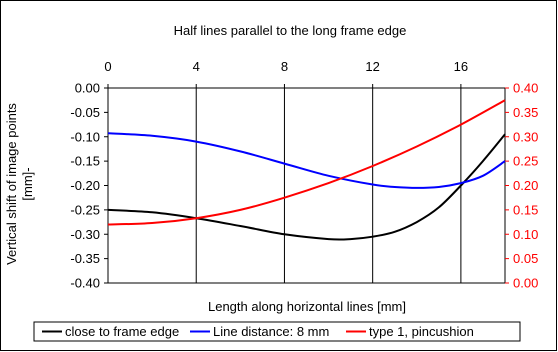  What do you see at coordinates (85, 283) in the screenshot?
I see `y-left-tick-label--0.40: -0.40` at bounding box center [85, 283].